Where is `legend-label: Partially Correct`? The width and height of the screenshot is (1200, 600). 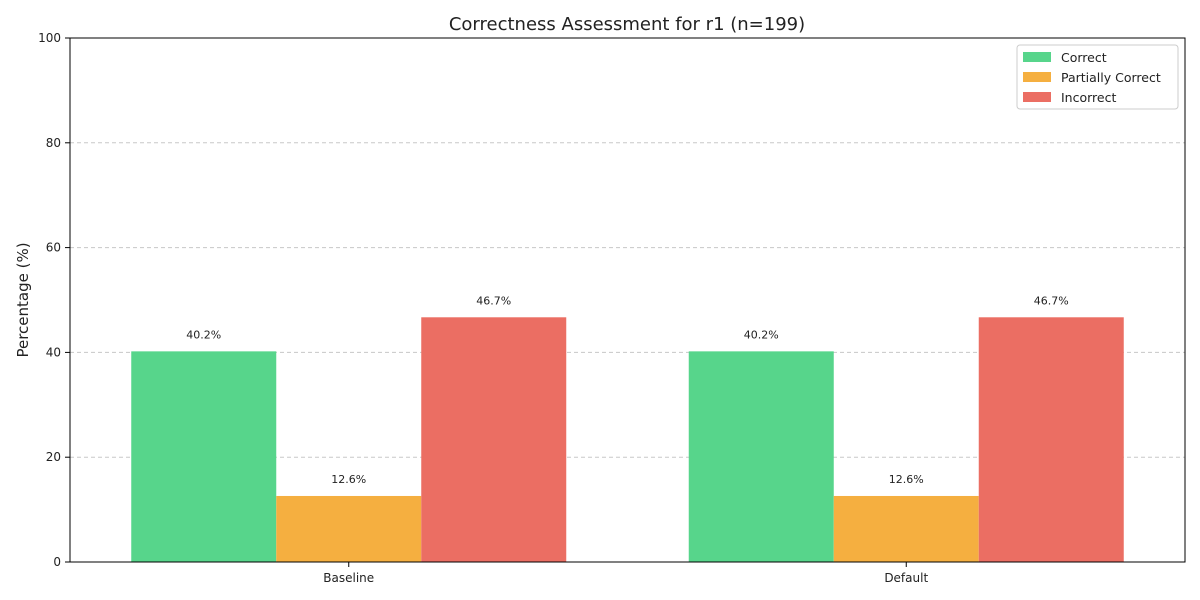 legend-label: Partially Correct is located at coordinates (1111, 77).